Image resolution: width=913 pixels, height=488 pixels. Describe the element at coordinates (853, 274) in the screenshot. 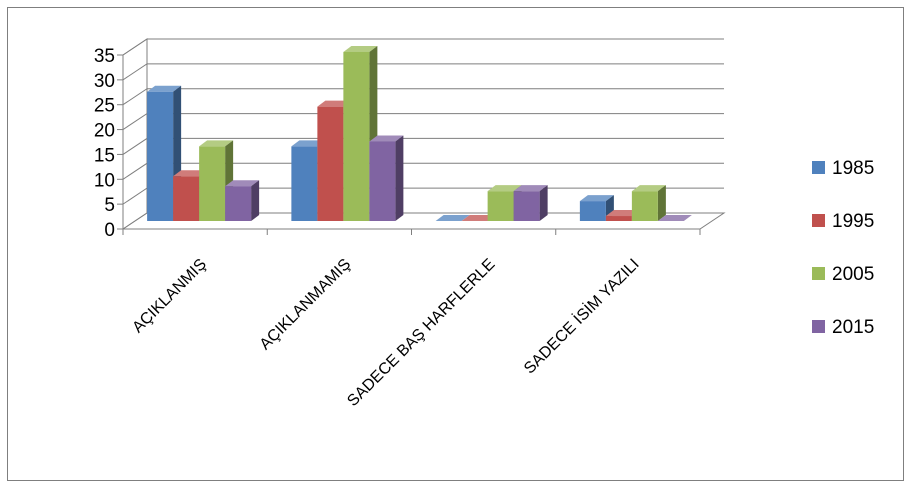

I see `legend-label: 2005` at that location.